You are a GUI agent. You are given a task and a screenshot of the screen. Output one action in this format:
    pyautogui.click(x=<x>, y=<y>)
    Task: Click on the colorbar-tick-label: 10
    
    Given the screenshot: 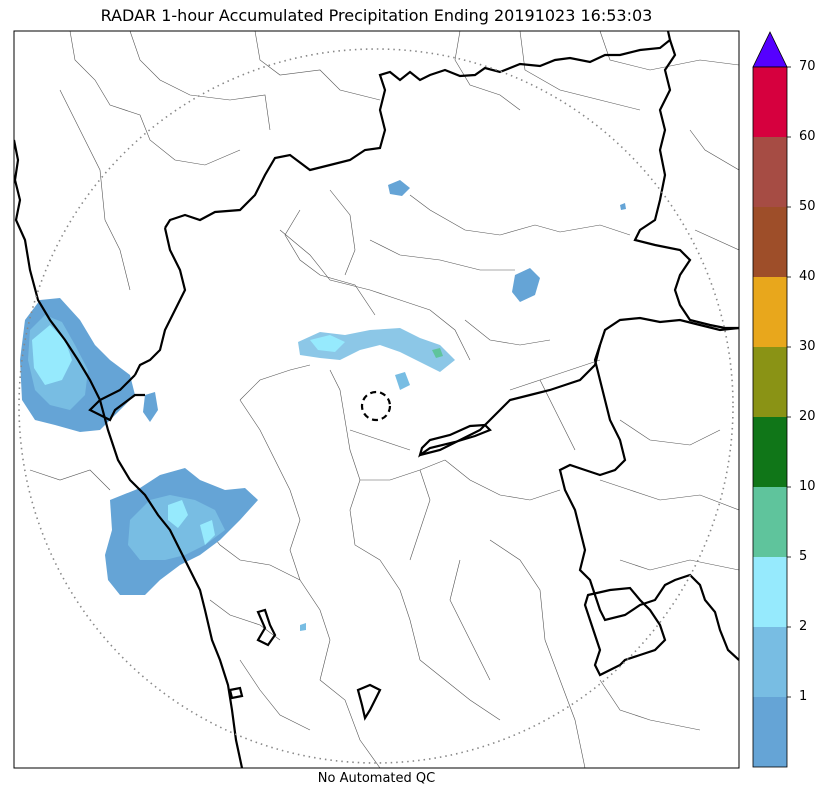 What is the action you would take?
    pyautogui.click(x=807, y=486)
    